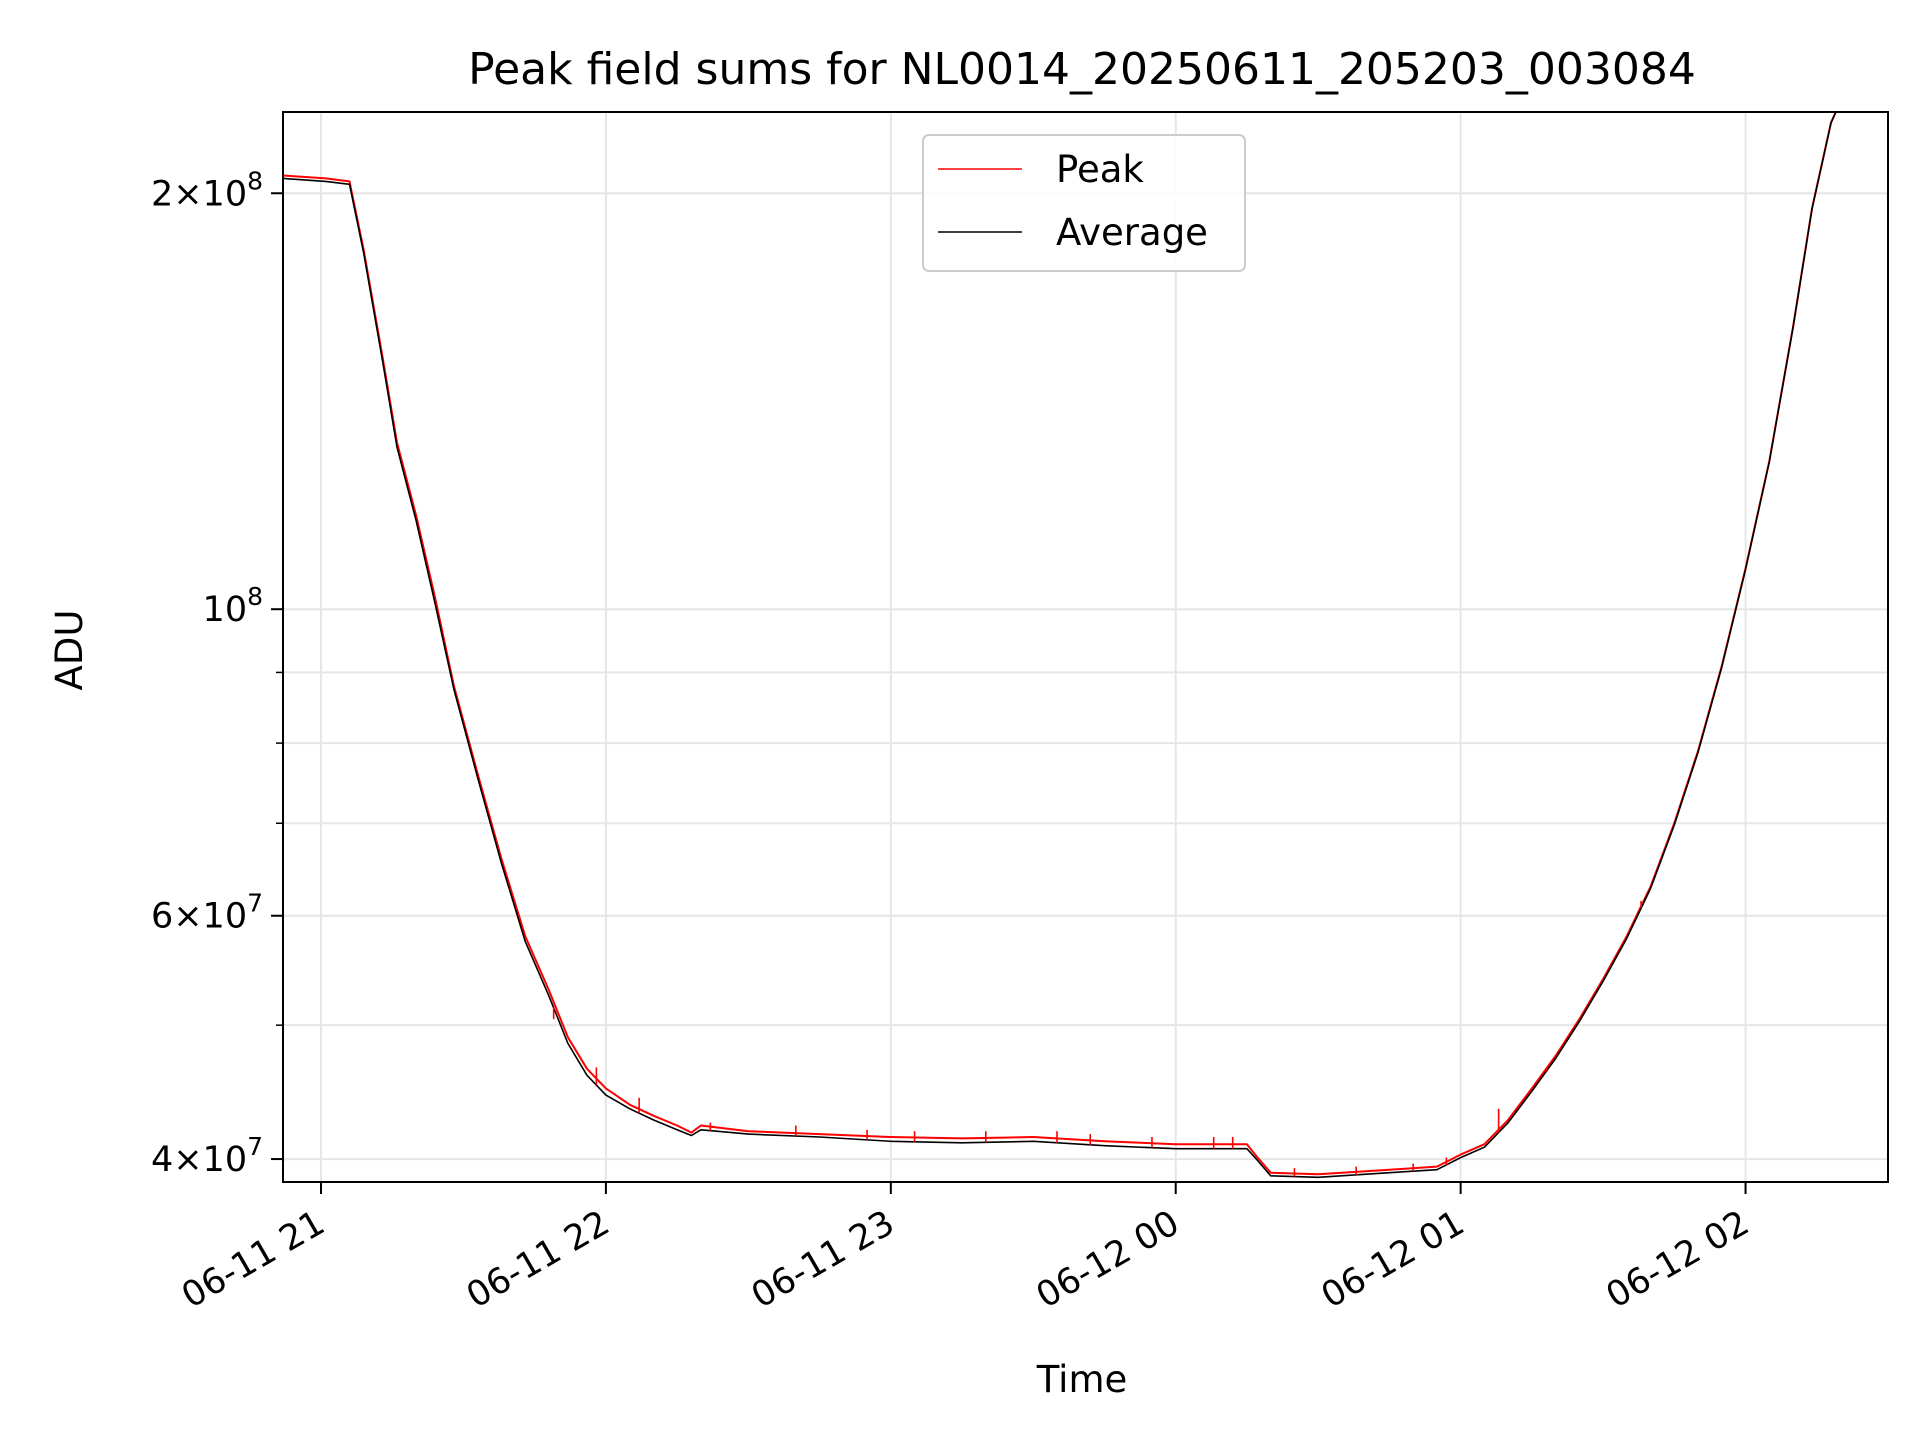  I want to click on x-axis-label: Time, so click(1082, 1379).